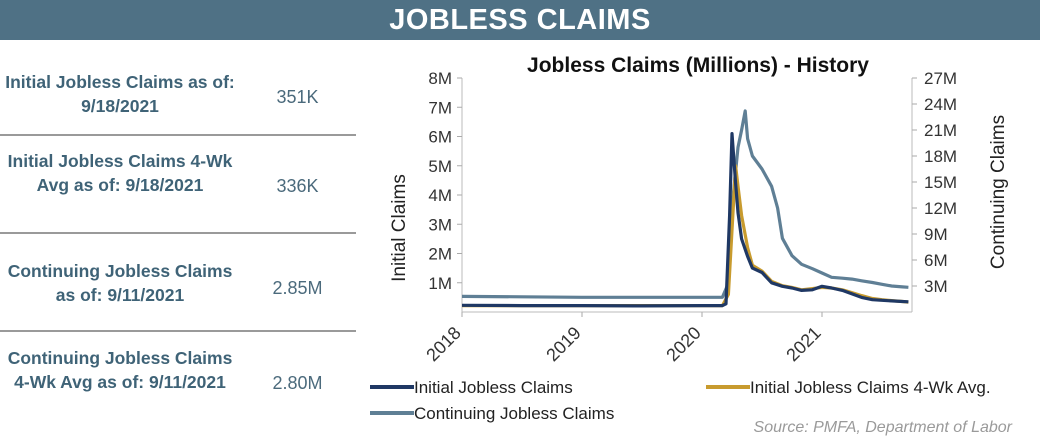 The image size is (1040, 447). What do you see at coordinates (440, 78) in the screenshot?
I see `left-tick-label: 8M` at bounding box center [440, 78].